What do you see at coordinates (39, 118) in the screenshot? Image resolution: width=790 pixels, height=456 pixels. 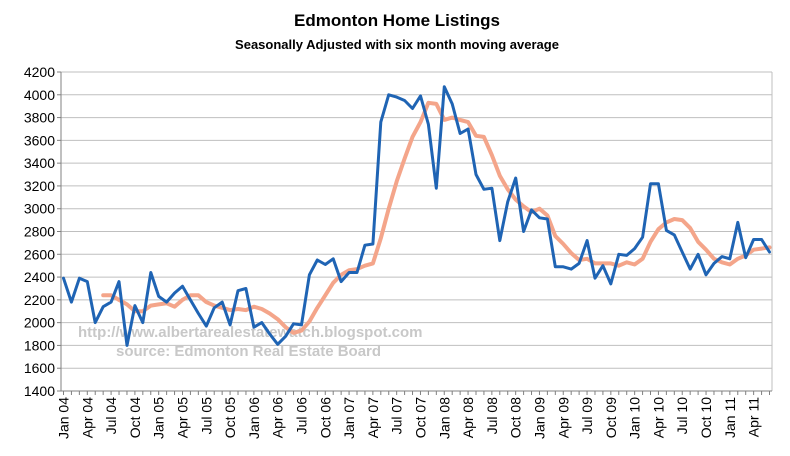 I see `y-tick-label: 3800` at bounding box center [39, 118].